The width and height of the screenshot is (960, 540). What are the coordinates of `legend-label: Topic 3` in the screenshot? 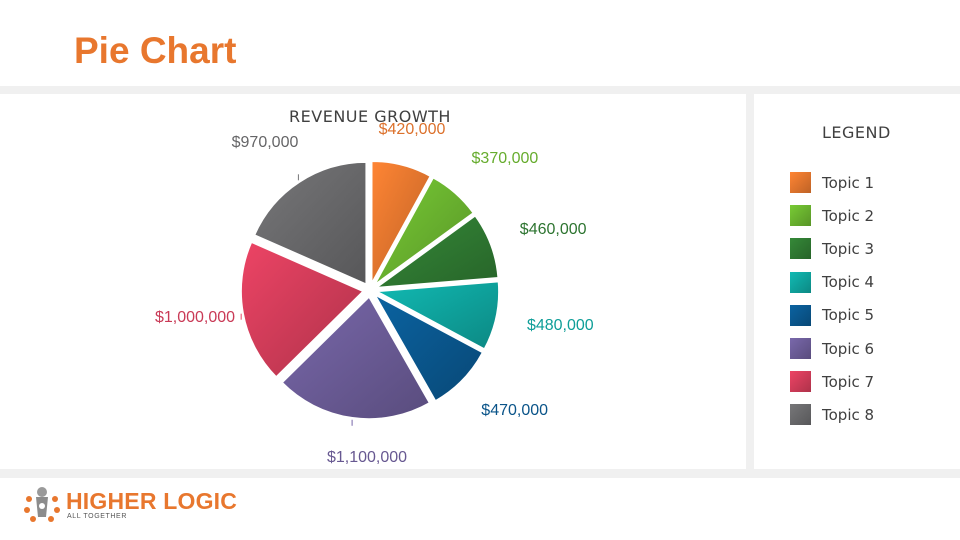 It's located at (848, 248).